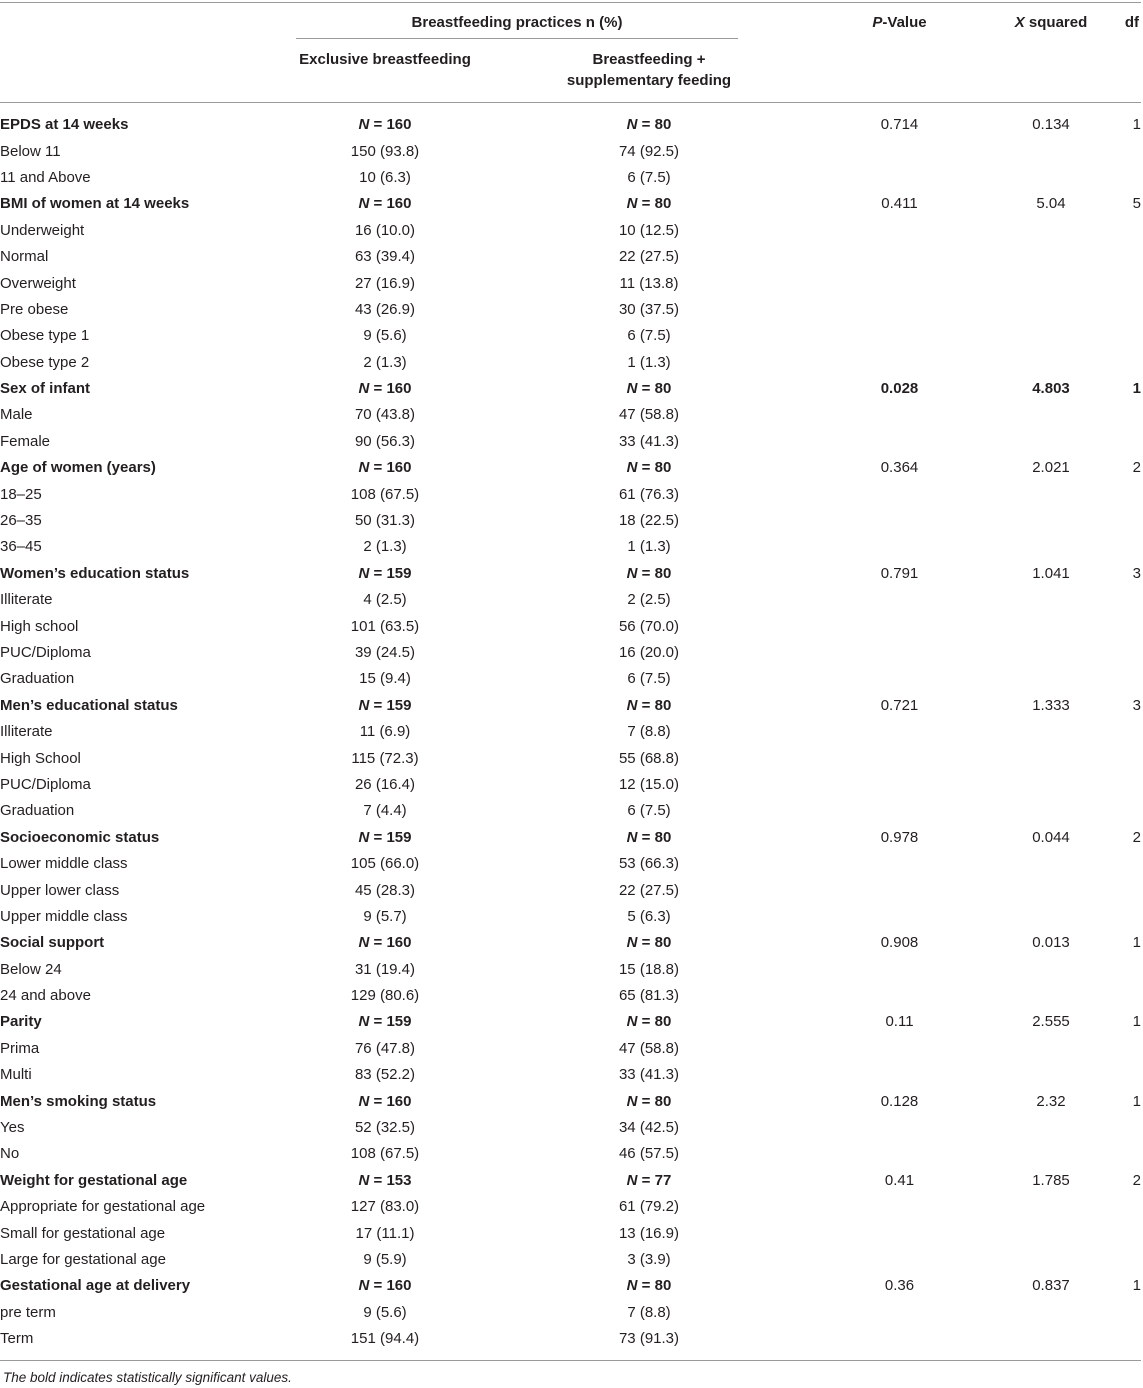  What do you see at coordinates (385, 59) in the screenshot?
I see `col-header-exclusive: Exclusive breastfeeding` at bounding box center [385, 59].